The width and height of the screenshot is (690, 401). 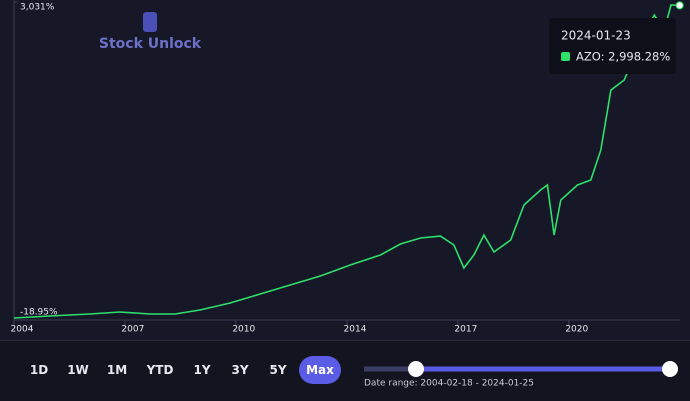 What do you see at coordinates (150, 22) in the screenshot?
I see `logo-icon` at bounding box center [150, 22].